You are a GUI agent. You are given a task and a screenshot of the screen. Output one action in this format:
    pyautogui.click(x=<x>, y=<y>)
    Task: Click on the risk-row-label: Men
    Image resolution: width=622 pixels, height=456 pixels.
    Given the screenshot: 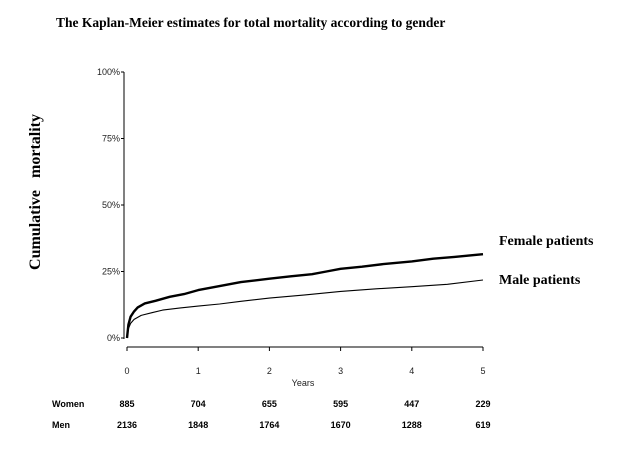 What is the action you would take?
    pyautogui.click(x=61, y=425)
    